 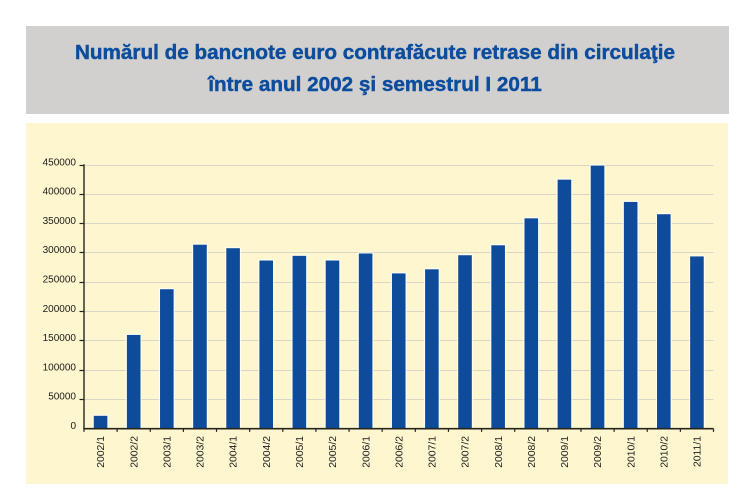 What do you see at coordinates (300, 452) in the screenshot?
I see `svg-text: 2005/1` at bounding box center [300, 452].